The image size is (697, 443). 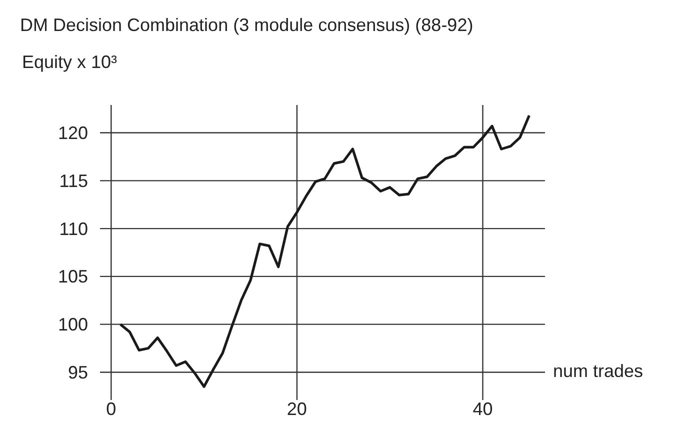 I want to click on y-tick-label: 105, so click(x=73, y=276).